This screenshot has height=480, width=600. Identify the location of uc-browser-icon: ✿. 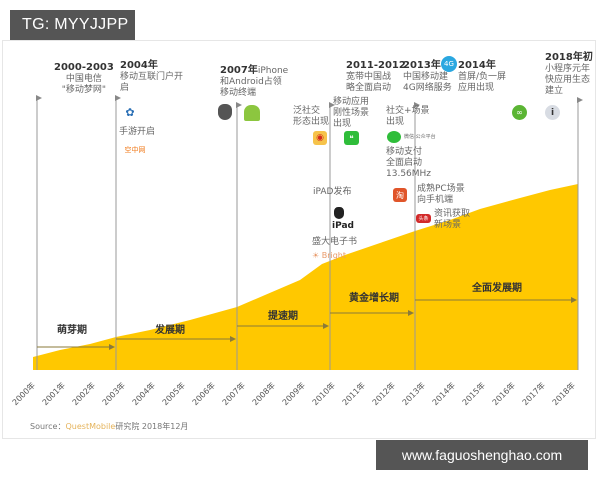
(130, 112).